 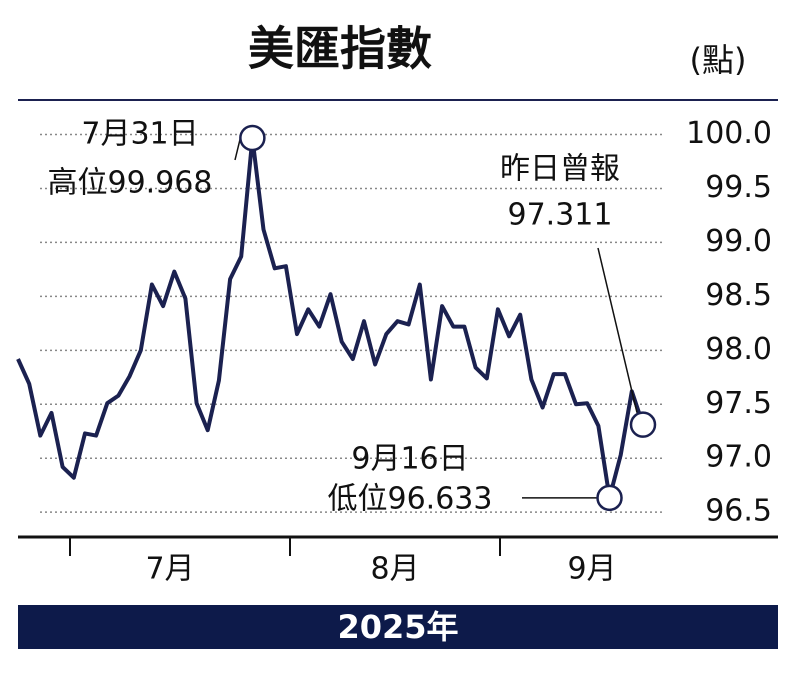 What do you see at coordinates (394, 569) in the screenshot?
I see `month-label: 8月` at bounding box center [394, 569].